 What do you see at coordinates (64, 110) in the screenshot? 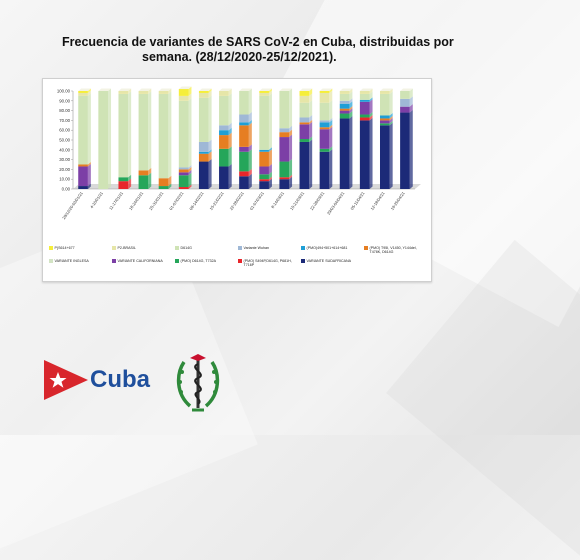
I see `y-tick-label: 80.00` at bounding box center [64, 110].